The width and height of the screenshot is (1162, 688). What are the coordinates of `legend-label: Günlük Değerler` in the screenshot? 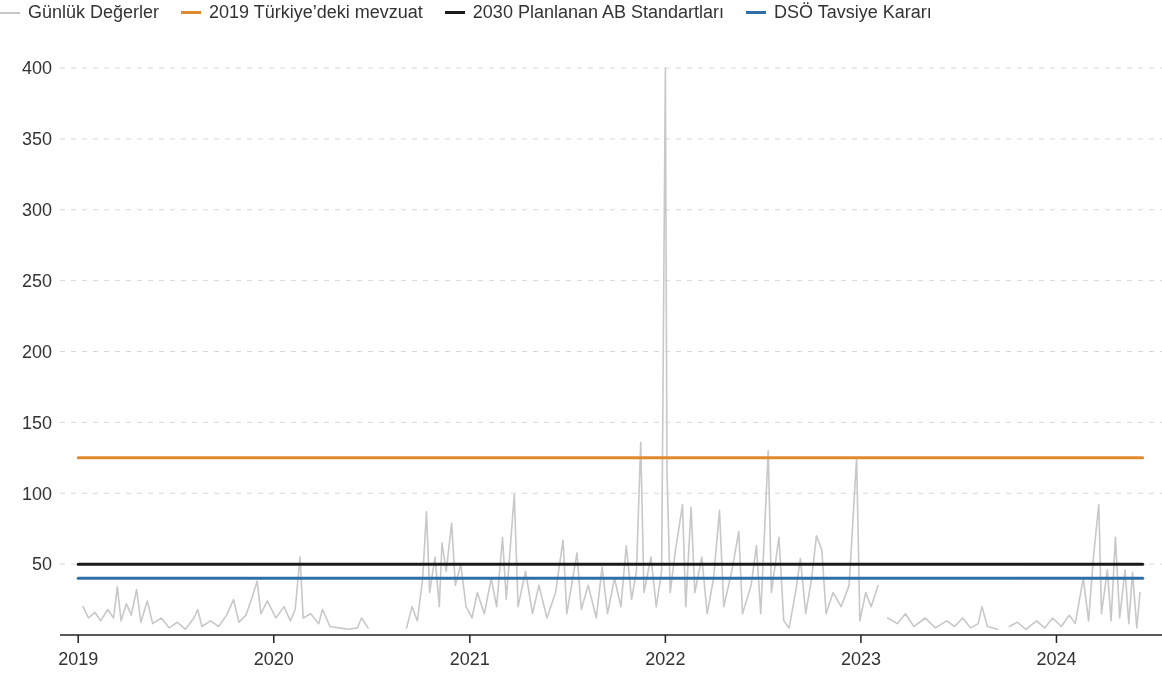 It's located at (94, 12).